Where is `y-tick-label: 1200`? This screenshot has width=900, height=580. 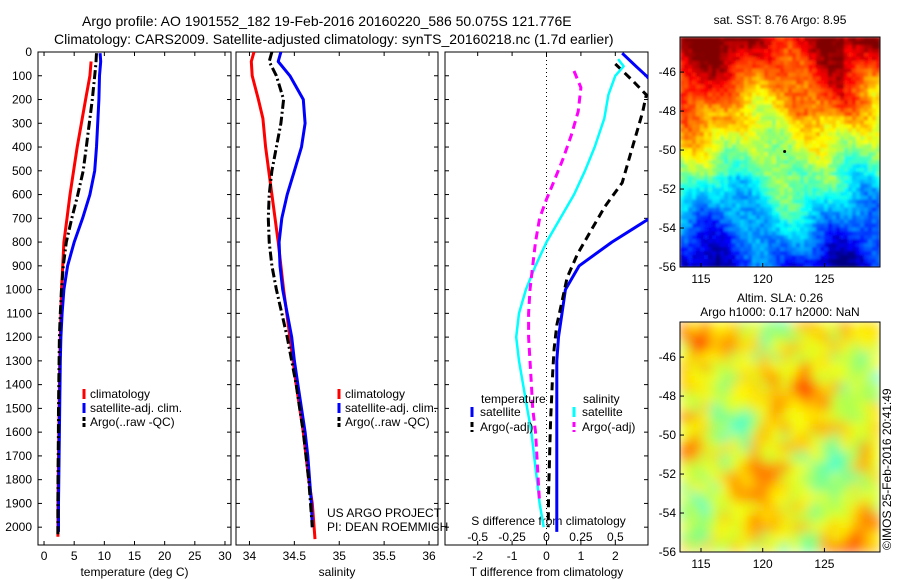
y-tick-label: 1200 is located at coordinates (18, 337).